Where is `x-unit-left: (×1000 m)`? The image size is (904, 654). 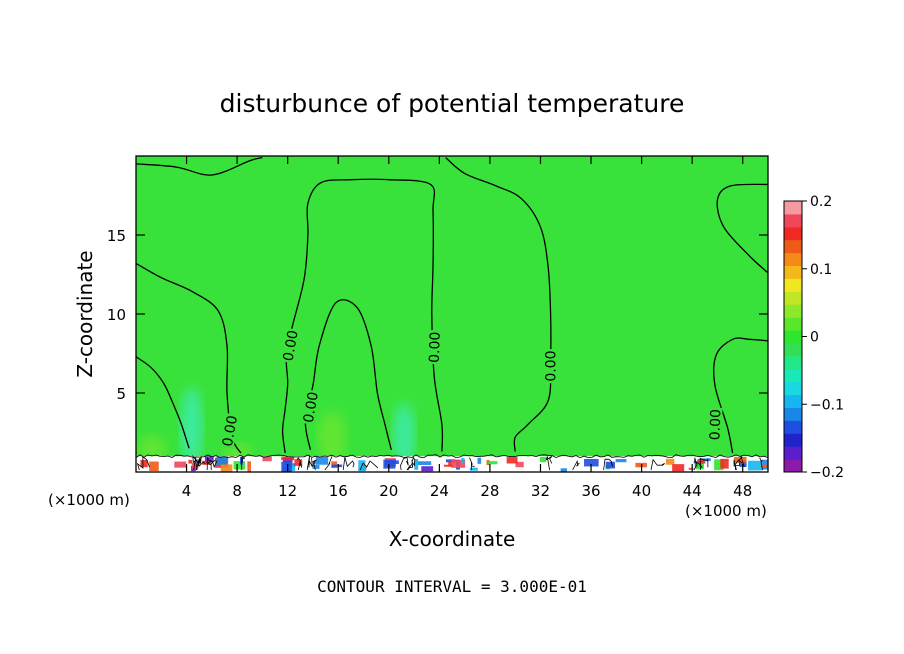 x-unit-left: (×1000 m) is located at coordinates (89, 500).